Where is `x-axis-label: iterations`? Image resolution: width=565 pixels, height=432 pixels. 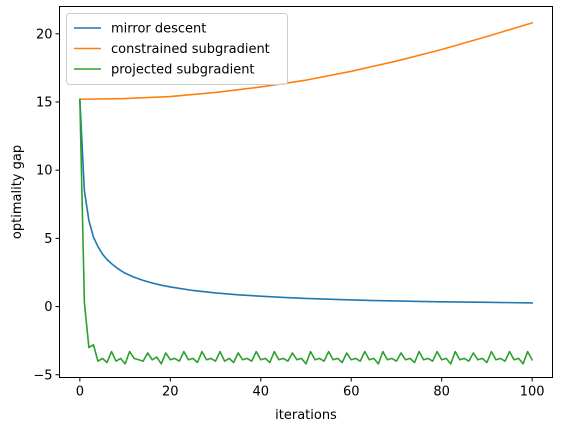
x-axis-label: iterations is located at coordinates (306, 415).